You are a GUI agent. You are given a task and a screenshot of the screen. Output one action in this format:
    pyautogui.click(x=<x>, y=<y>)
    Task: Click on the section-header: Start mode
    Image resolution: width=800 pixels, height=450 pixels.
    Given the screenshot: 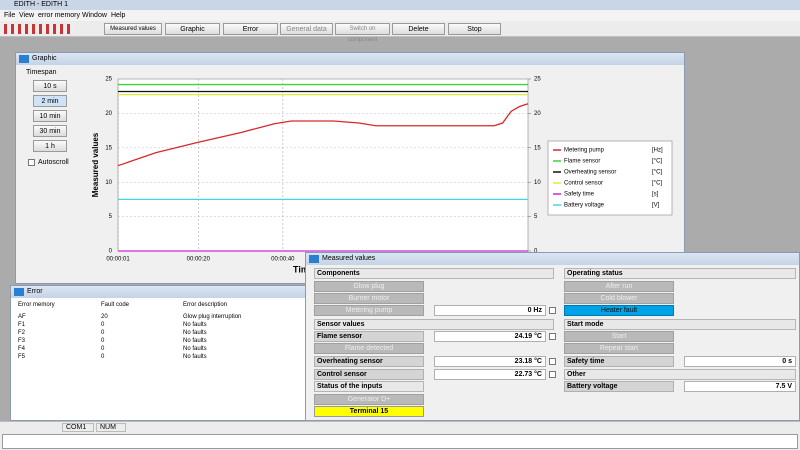 What is the action you would take?
    pyautogui.click(x=680, y=324)
    